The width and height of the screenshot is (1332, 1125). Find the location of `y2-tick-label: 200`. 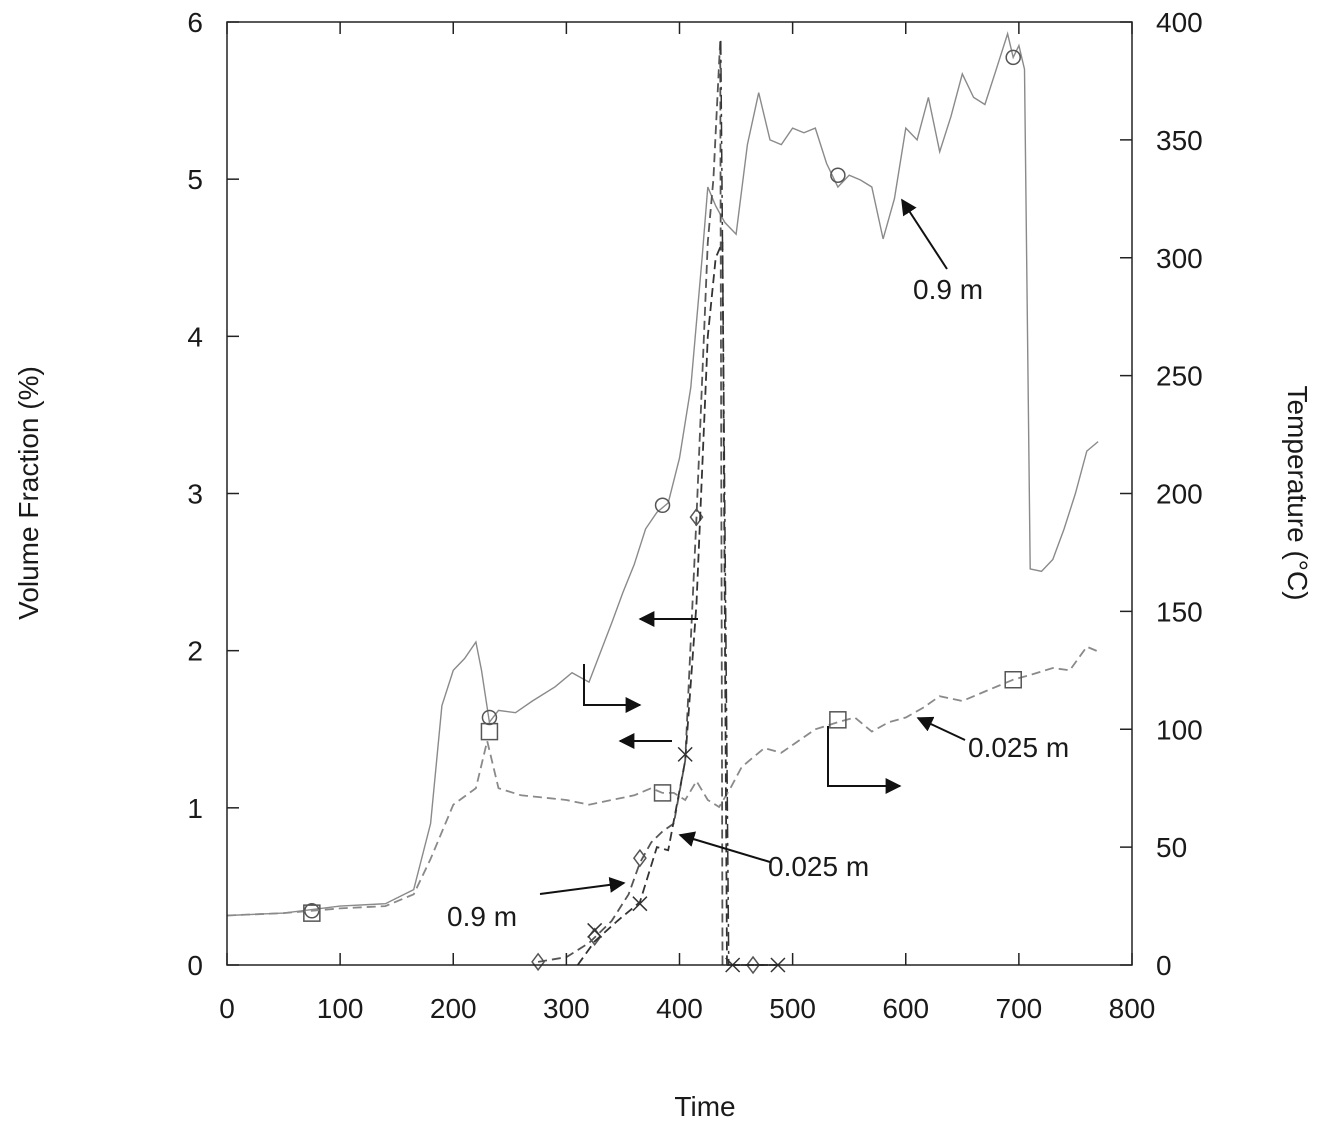

y2-tick-label: 200 is located at coordinates (1179, 494).